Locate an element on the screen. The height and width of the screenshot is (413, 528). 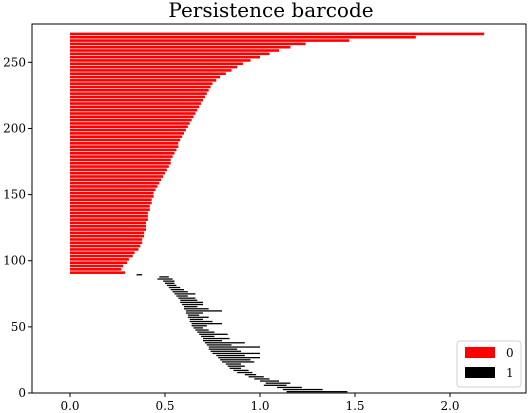
y-tick-label: 150 is located at coordinates (14, 195).